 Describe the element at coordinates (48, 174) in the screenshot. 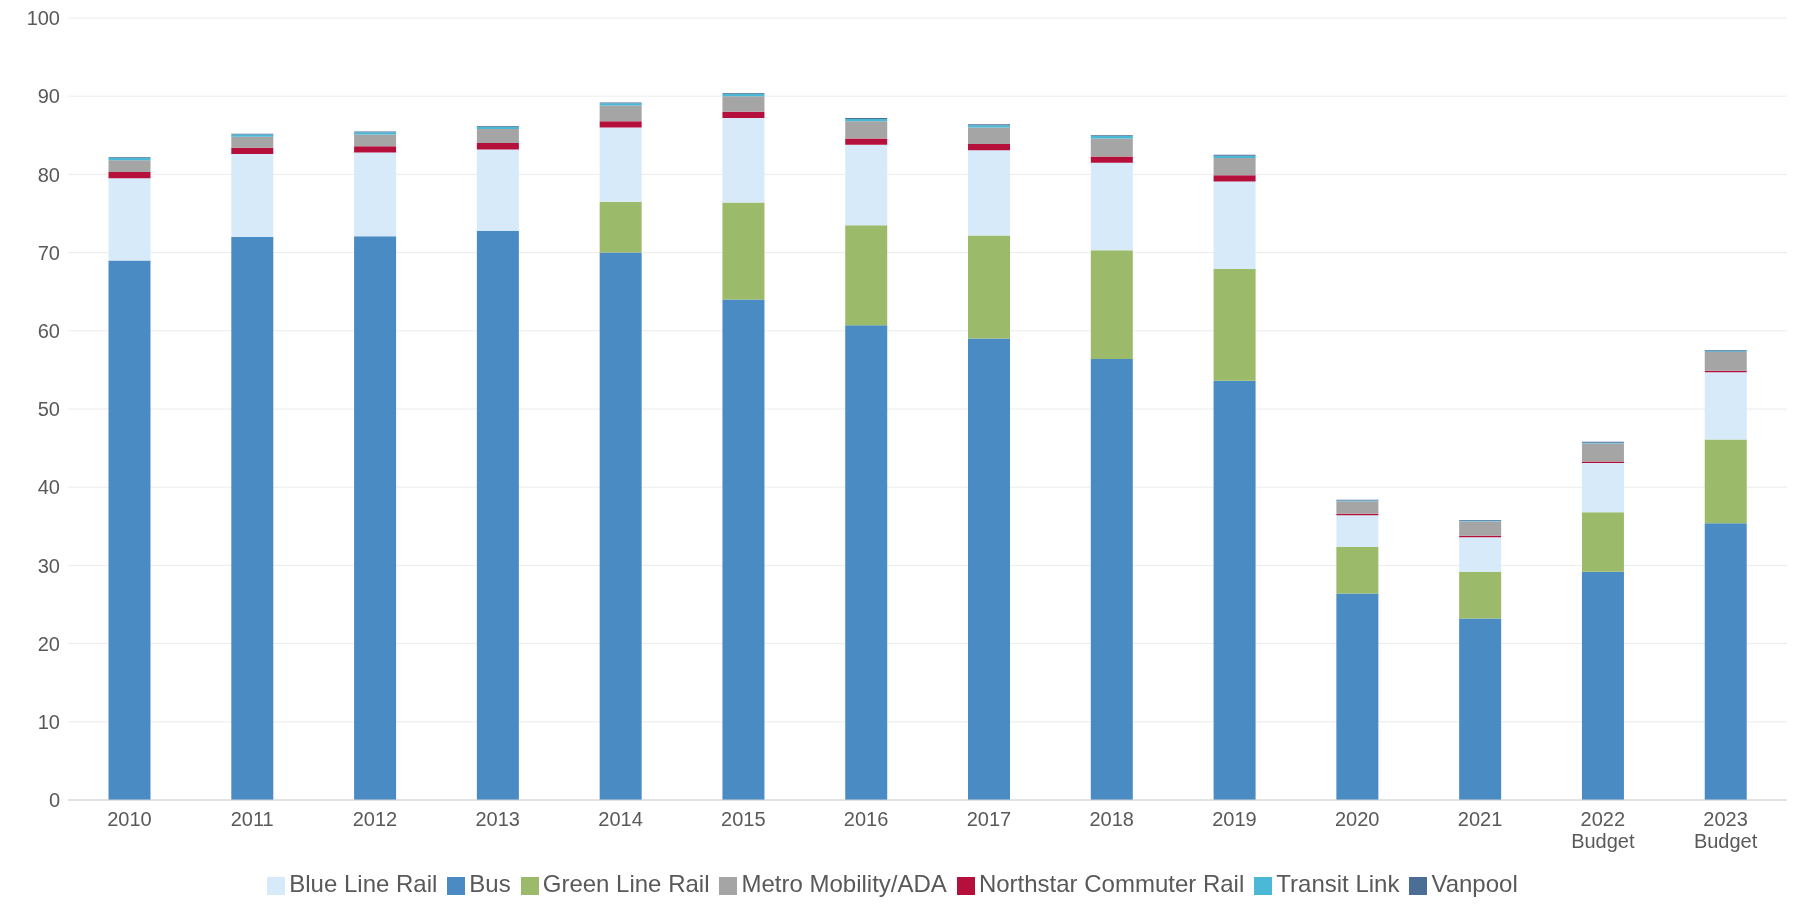

I see `y-tick-label: 80` at that location.